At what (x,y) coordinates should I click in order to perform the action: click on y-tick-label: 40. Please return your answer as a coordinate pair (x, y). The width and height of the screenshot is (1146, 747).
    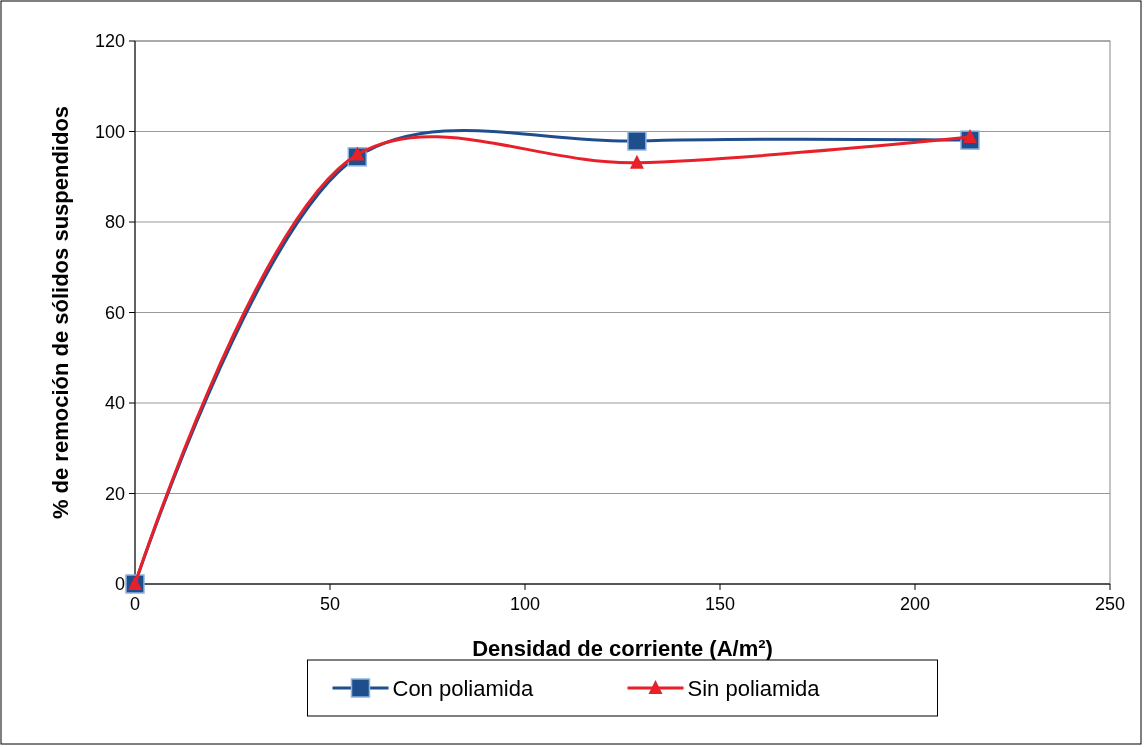
    Looking at the image, I should click on (114, 403).